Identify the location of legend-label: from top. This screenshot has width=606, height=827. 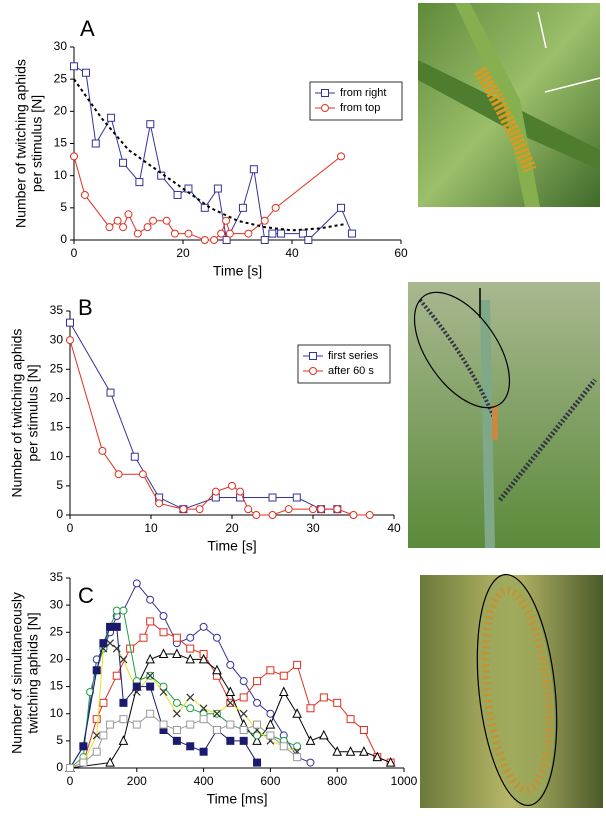
(360, 108).